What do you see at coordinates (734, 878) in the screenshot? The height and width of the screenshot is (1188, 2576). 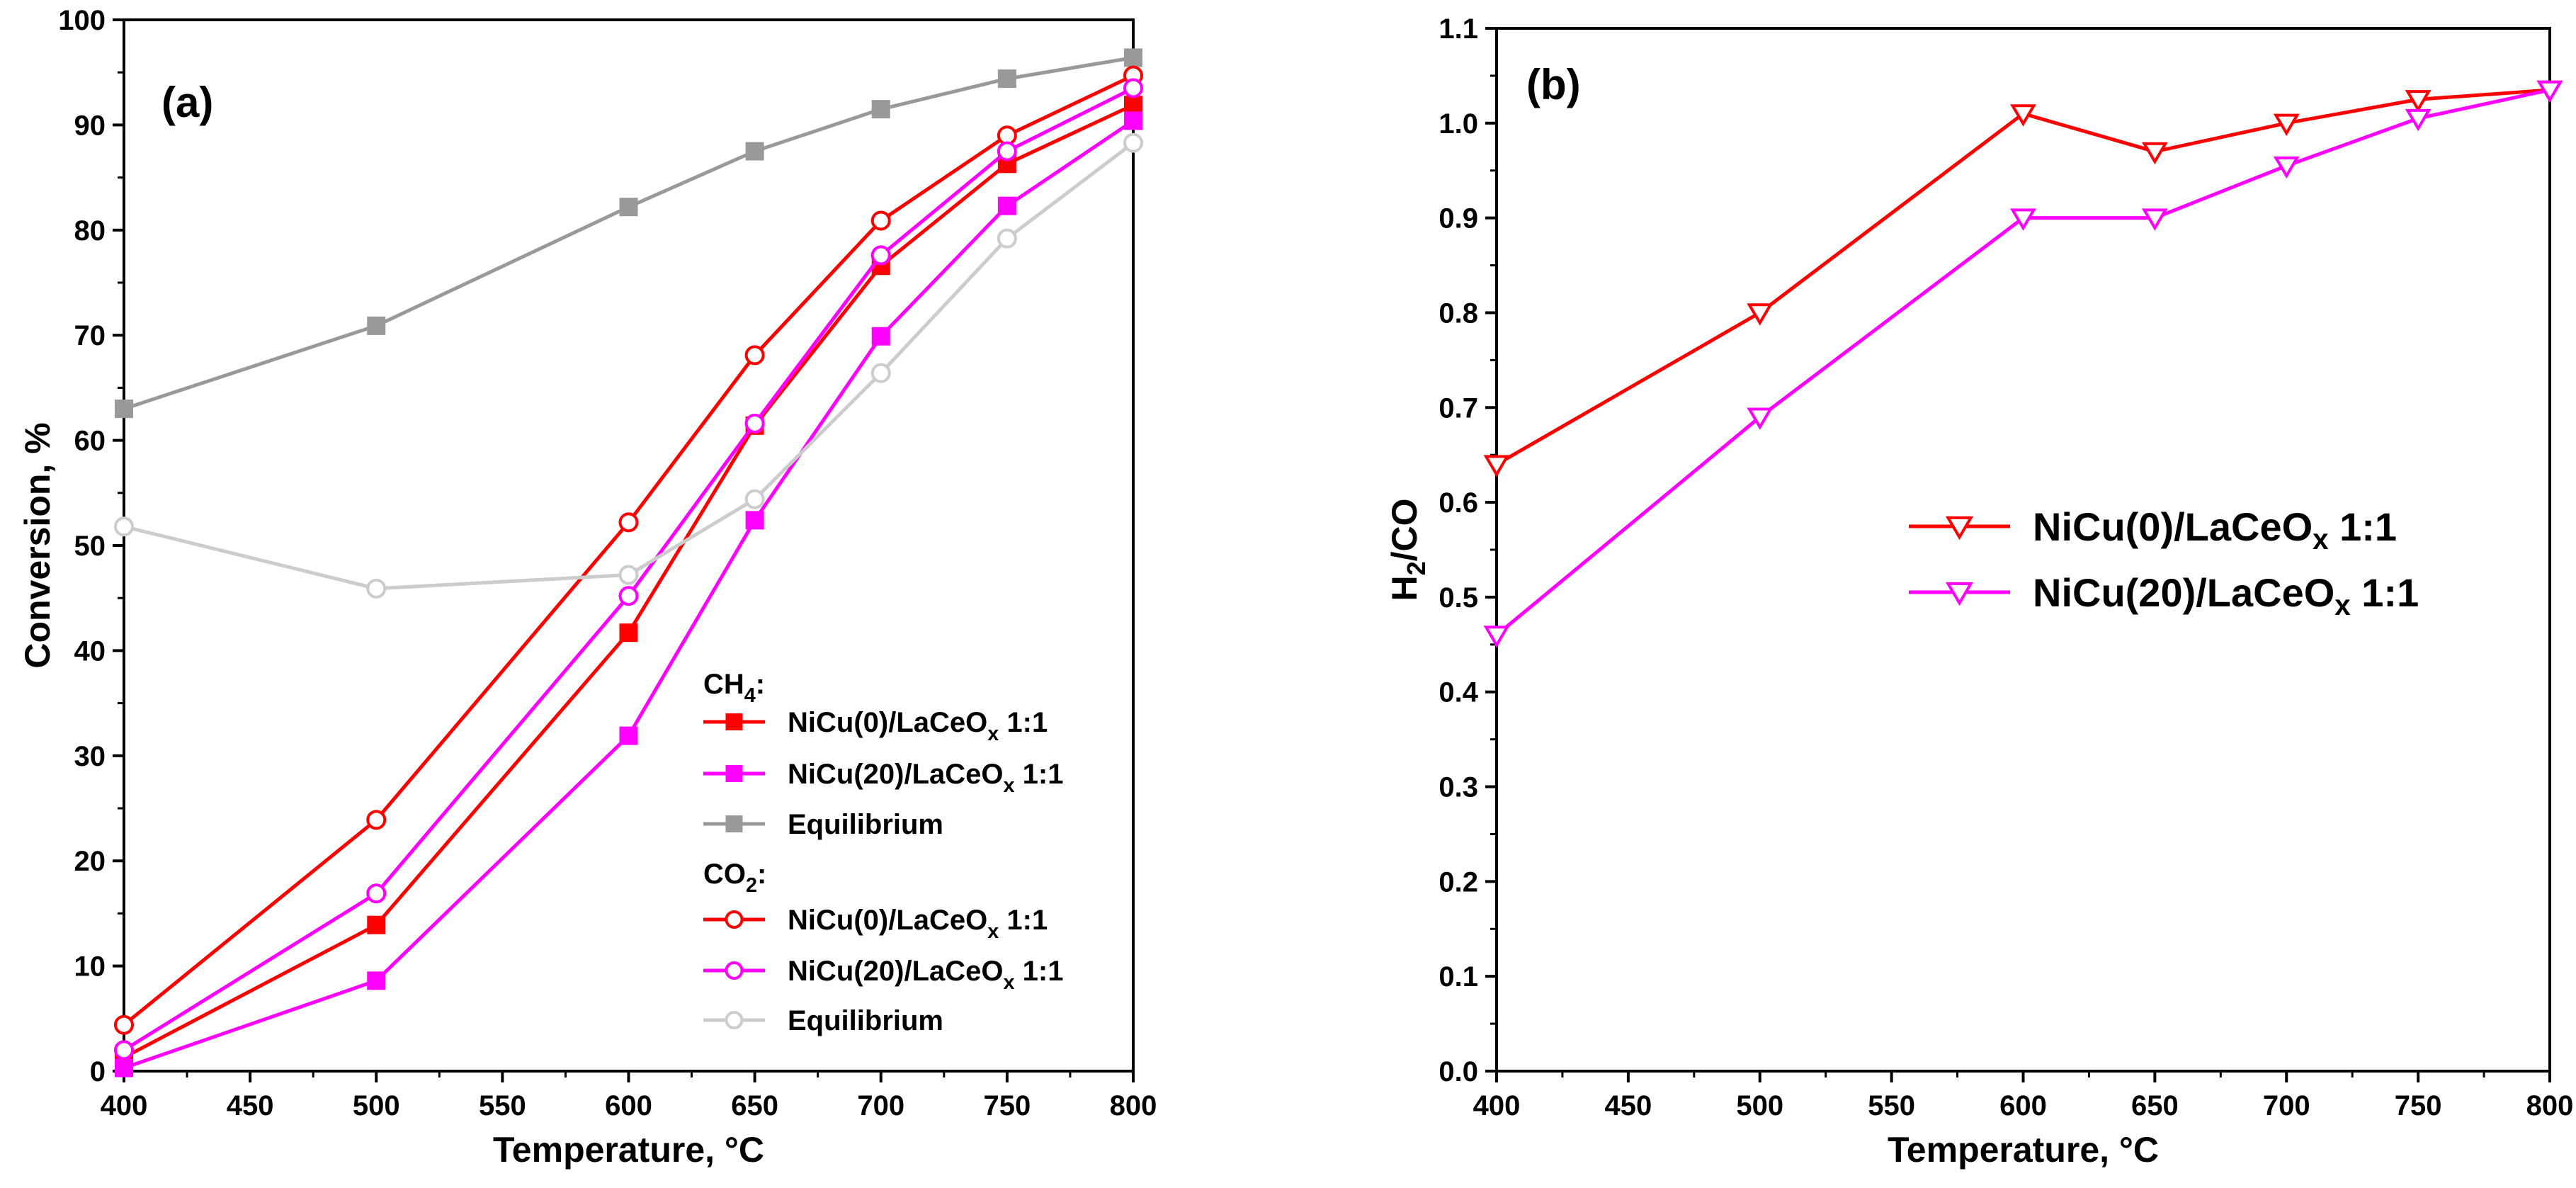 I see `legend-group-heading: CO2:` at bounding box center [734, 878].